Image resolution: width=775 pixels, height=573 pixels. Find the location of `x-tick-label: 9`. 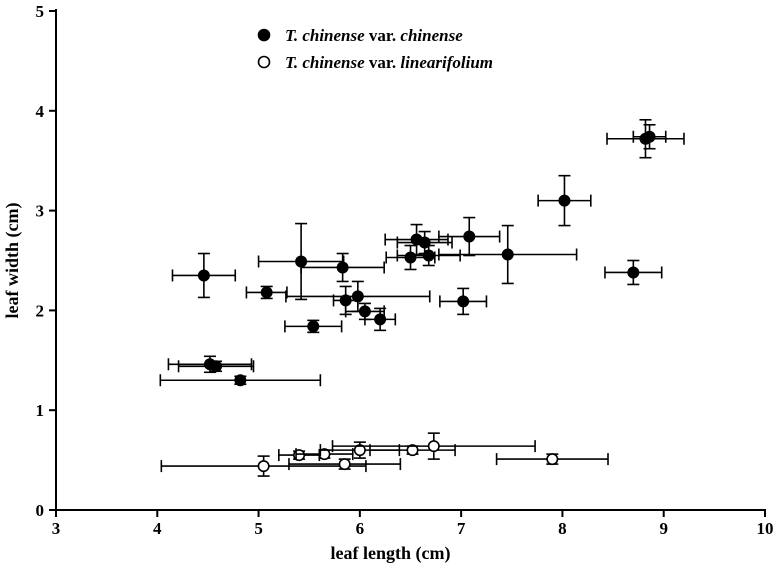

x-tick-label: 9 is located at coordinates (663, 528).